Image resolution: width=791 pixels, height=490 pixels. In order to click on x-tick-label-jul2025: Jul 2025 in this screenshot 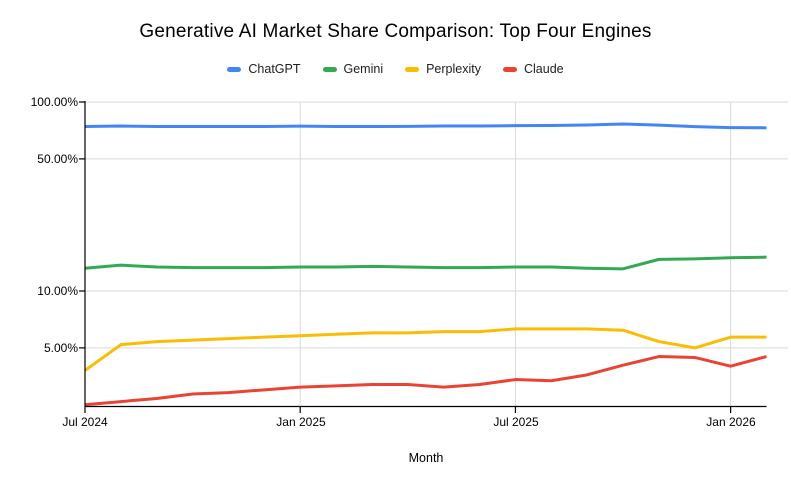, I will do `click(516, 422)`.